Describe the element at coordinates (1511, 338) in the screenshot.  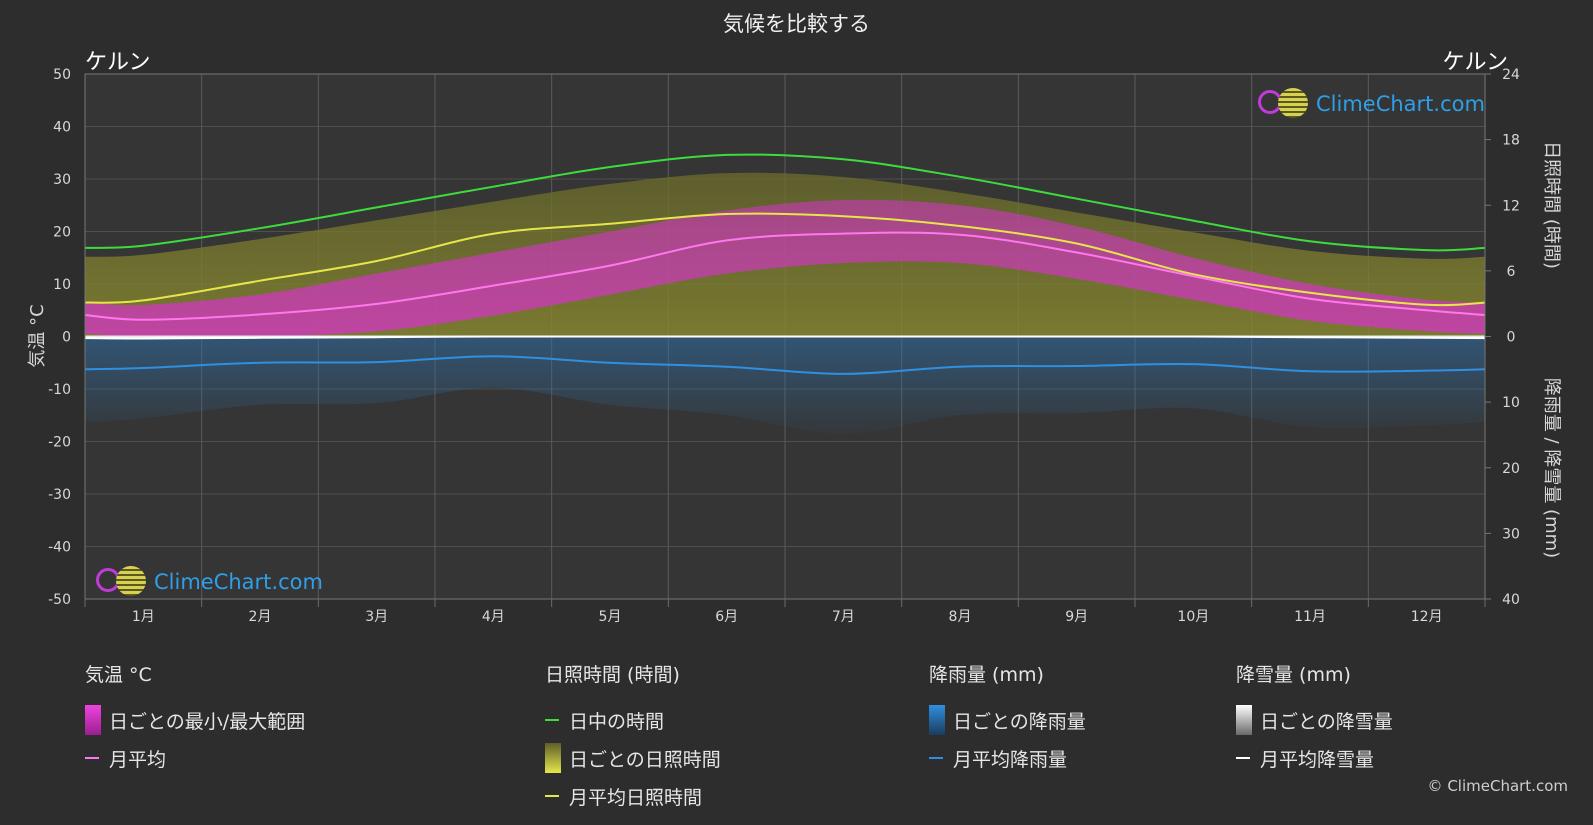
I see `sun-tick-label: 0` at that location.